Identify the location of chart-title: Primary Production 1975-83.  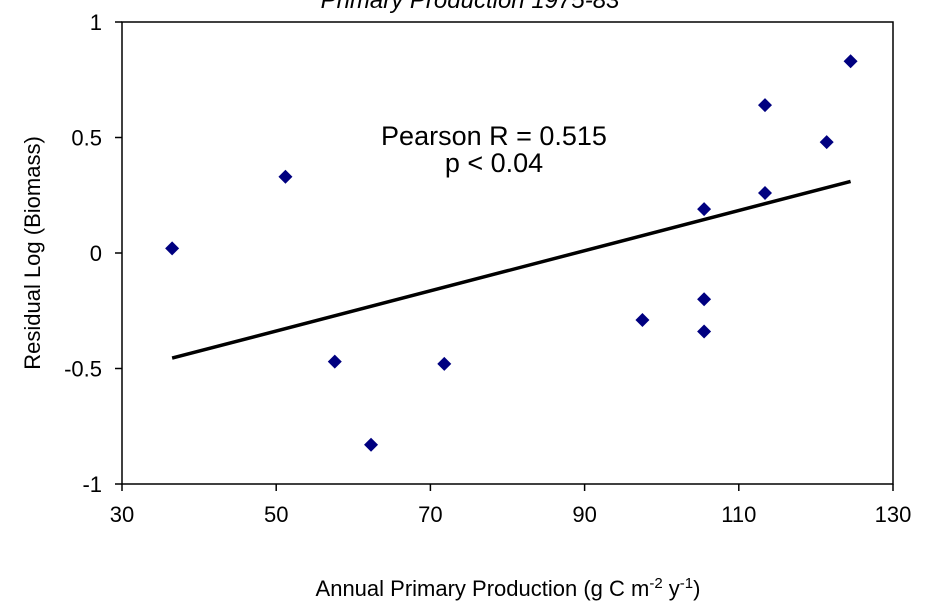
(470, 7).